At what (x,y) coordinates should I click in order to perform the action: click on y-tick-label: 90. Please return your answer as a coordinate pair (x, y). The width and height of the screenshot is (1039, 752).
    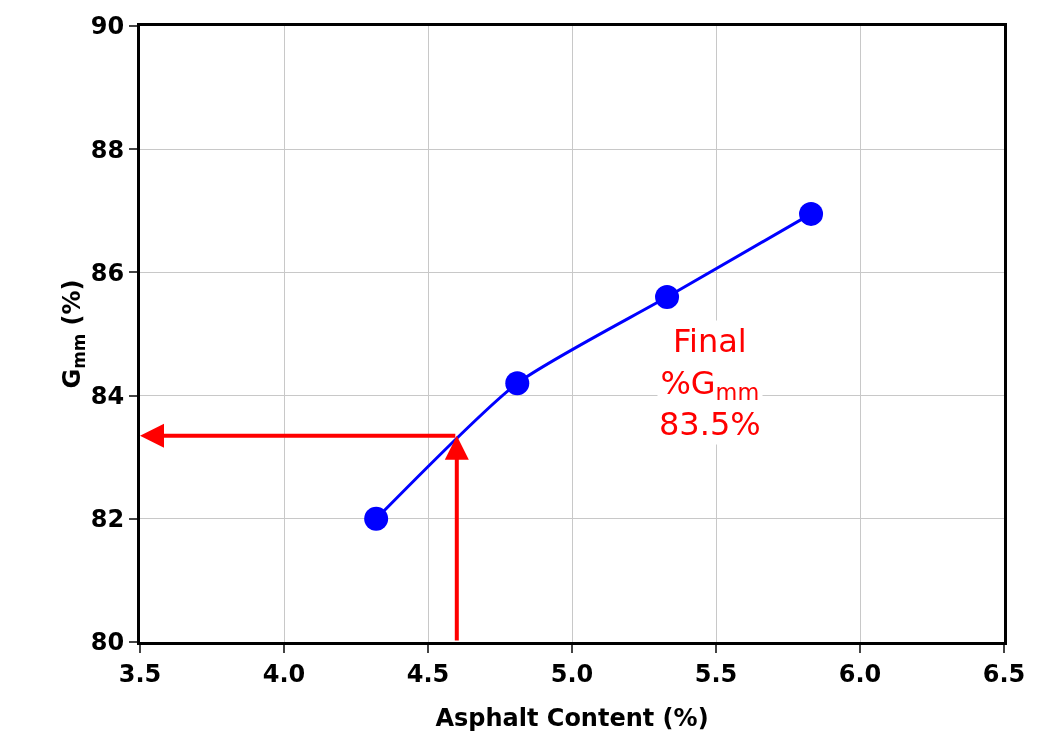
    Looking at the image, I should click on (107, 26).